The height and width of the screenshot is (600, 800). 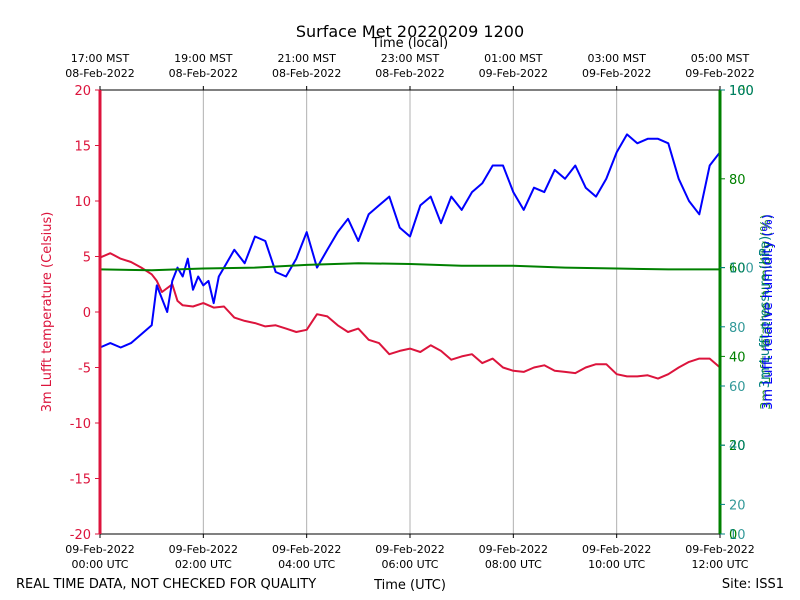 What do you see at coordinates (82, 202) in the screenshot?
I see `left-tick-label: 10` at bounding box center [82, 202].